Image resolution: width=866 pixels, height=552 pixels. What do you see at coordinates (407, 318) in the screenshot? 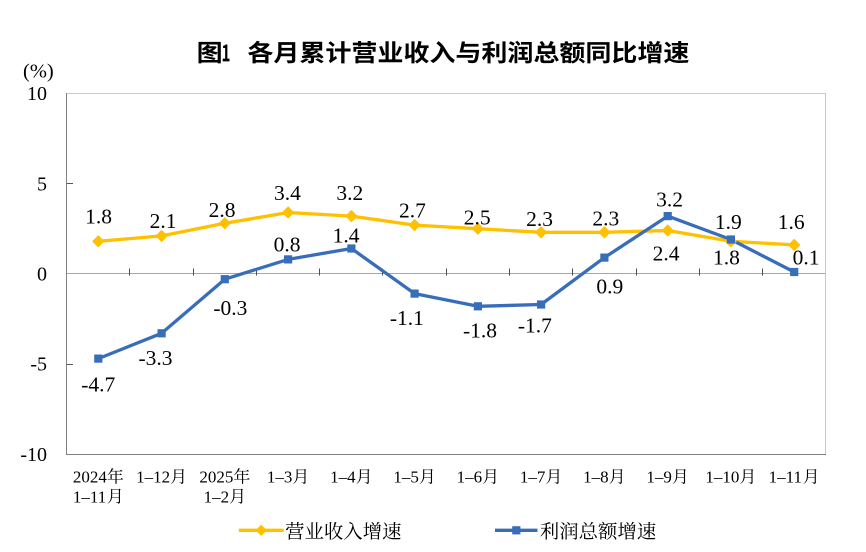
I see `svg-text: -1.1` at bounding box center [407, 318].